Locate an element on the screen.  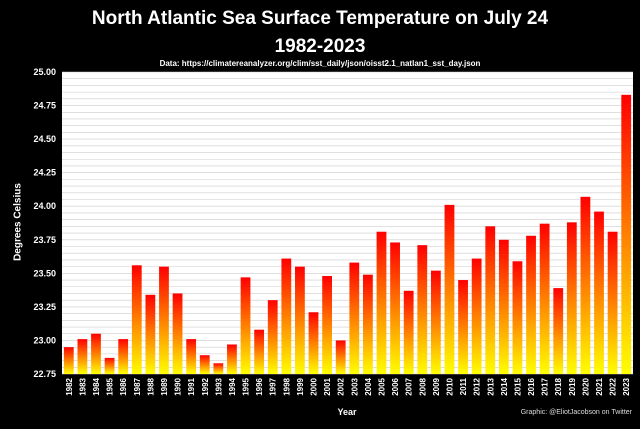
x-tick-label: 1998 is located at coordinates (286, 386).